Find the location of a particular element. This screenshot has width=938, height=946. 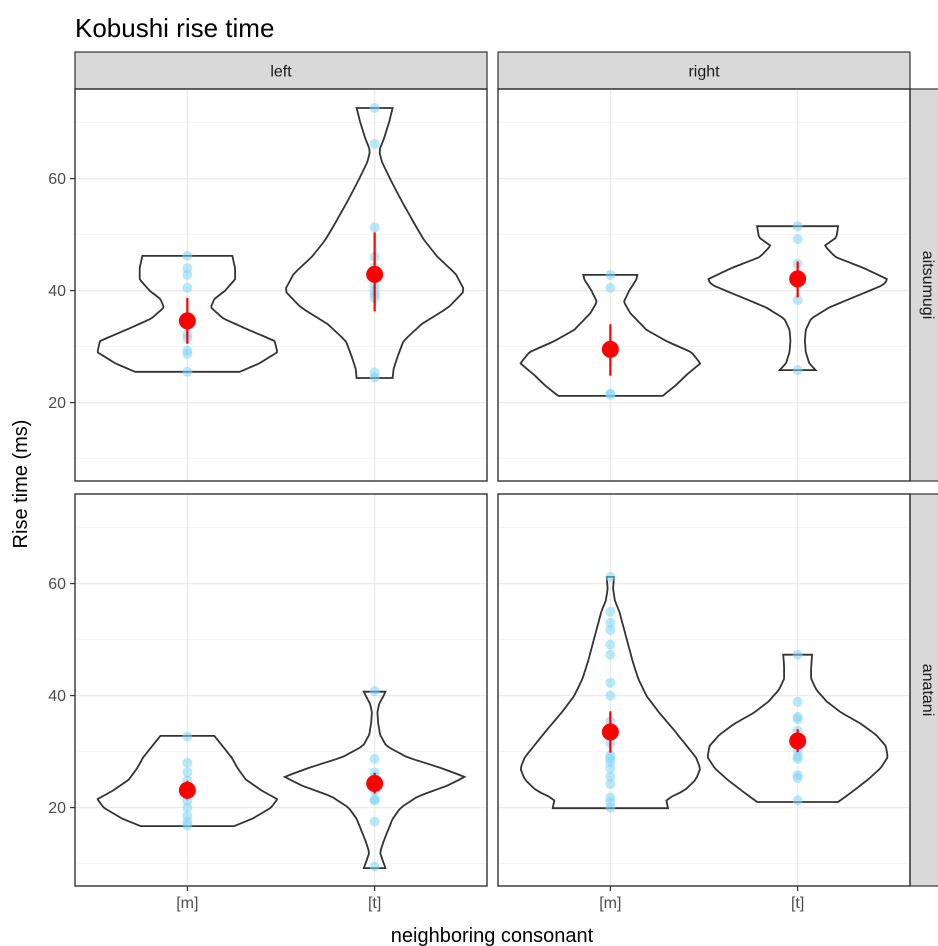

strip-label-aitsumugi: aitsumugi is located at coordinates (927, 285).